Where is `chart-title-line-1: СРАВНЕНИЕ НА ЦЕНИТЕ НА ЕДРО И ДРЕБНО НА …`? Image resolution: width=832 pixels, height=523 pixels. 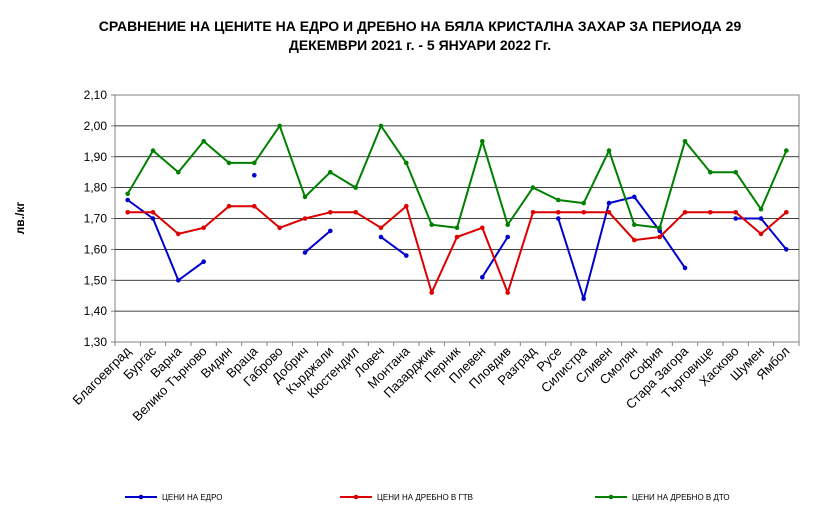 chart-title-line-1: СРАВНЕНИЕ НА ЦЕНИТЕ НА ЕДРО И ДРЕБНО НА … is located at coordinates (420, 26).